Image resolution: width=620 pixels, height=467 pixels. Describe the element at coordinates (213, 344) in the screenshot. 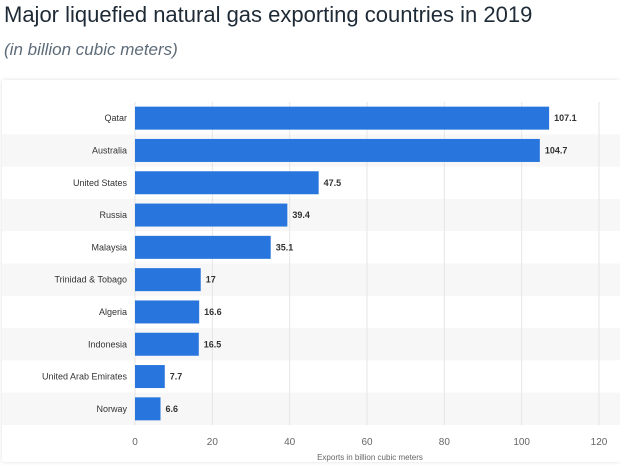

I see `data-label: 16.5` at that location.